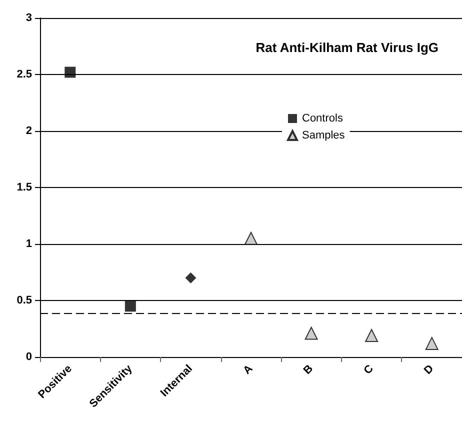 This screenshot has width=462, height=429. I want to click on legend-label: Controls, so click(323, 118).